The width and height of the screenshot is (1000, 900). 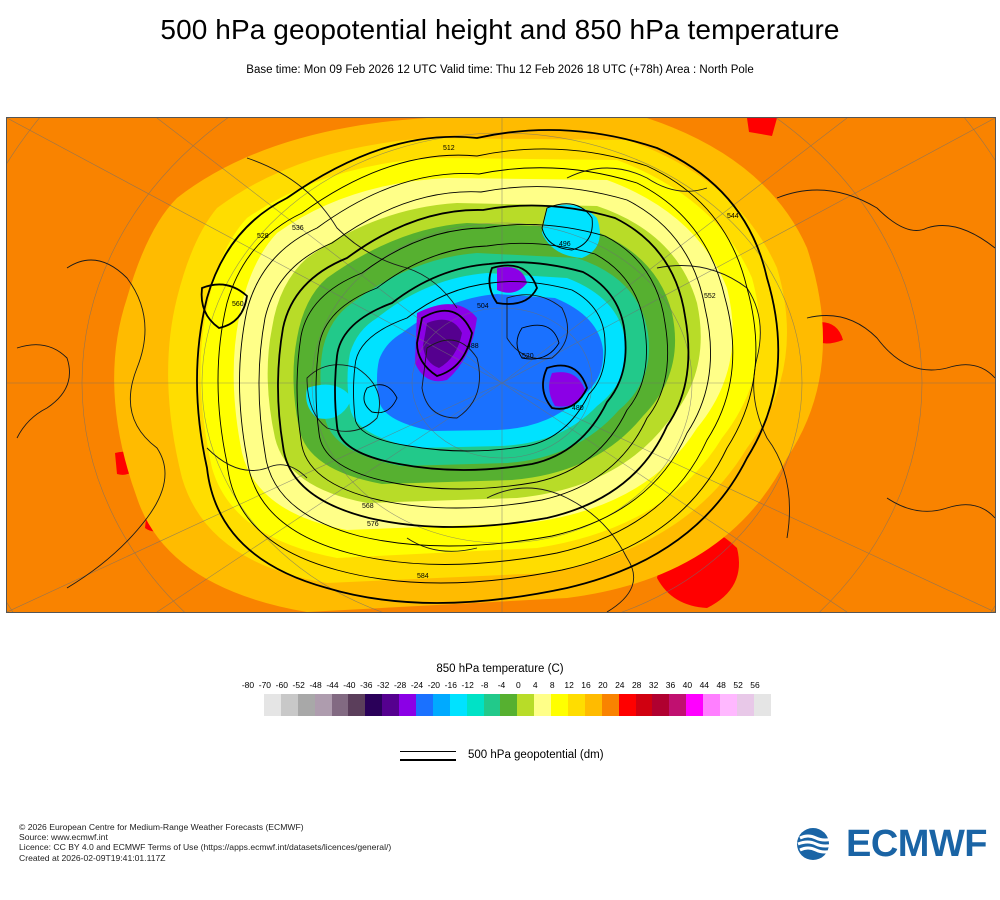 I want to click on colorbar-tick-label: 8, so click(x=552, y=685).